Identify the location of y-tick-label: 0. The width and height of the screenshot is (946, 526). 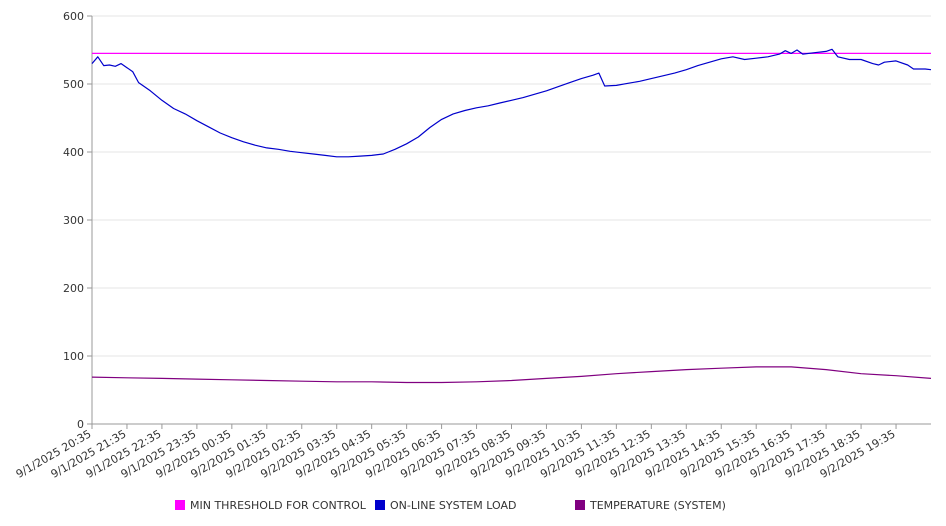
(80, 424).